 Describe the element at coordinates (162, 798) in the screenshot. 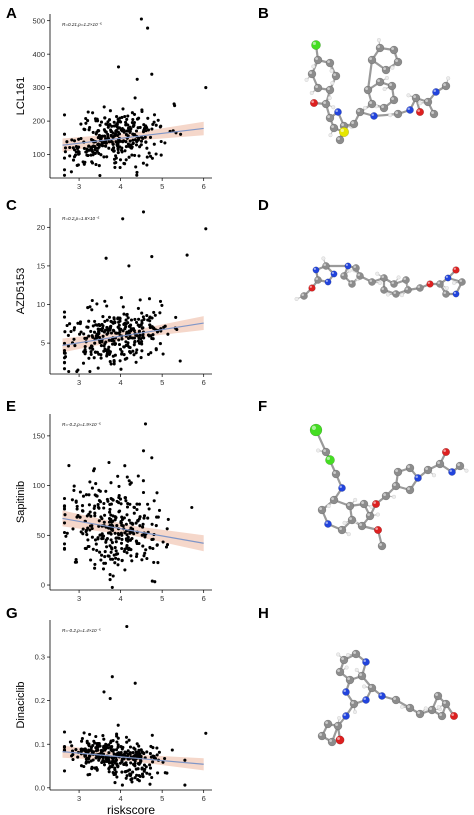

I see `x-tick-label: 5` at that location.